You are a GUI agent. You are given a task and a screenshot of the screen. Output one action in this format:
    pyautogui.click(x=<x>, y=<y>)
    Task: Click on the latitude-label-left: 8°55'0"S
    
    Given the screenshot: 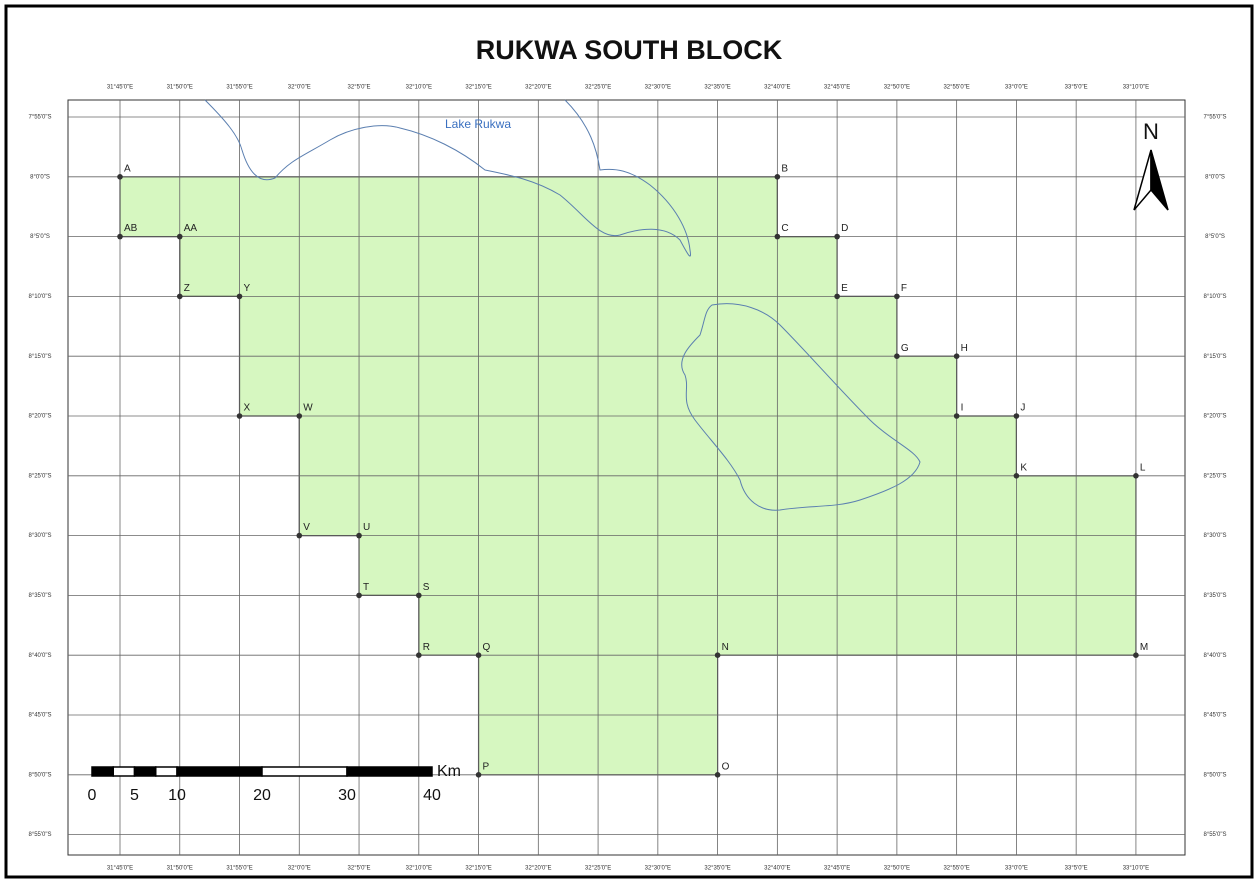 What is the action you would take?
    pyautogui.click(x=39, y=835)
    